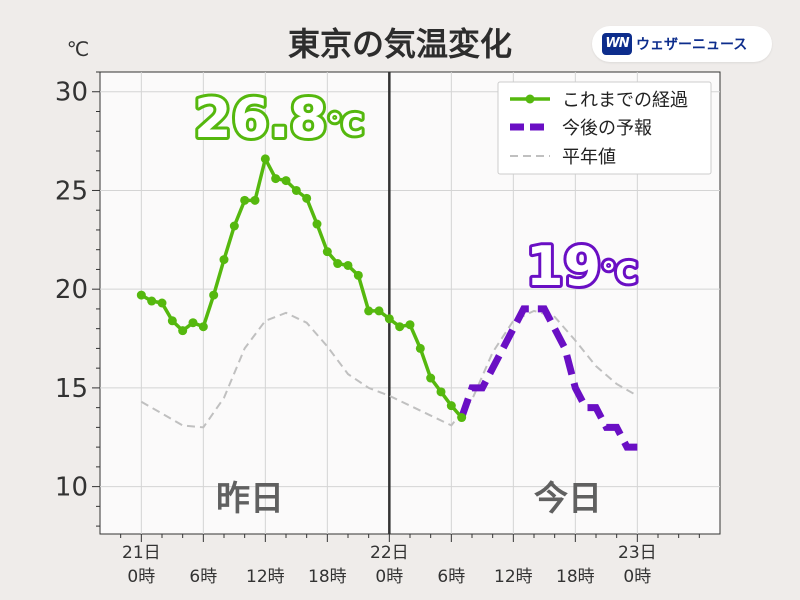 The width and height of the screenshot is (800, 600). What do you see at coordinates (400, 44) in the screenshot?
I see `chart-title: 東京の気温変化` at bounding box center [400, 44].